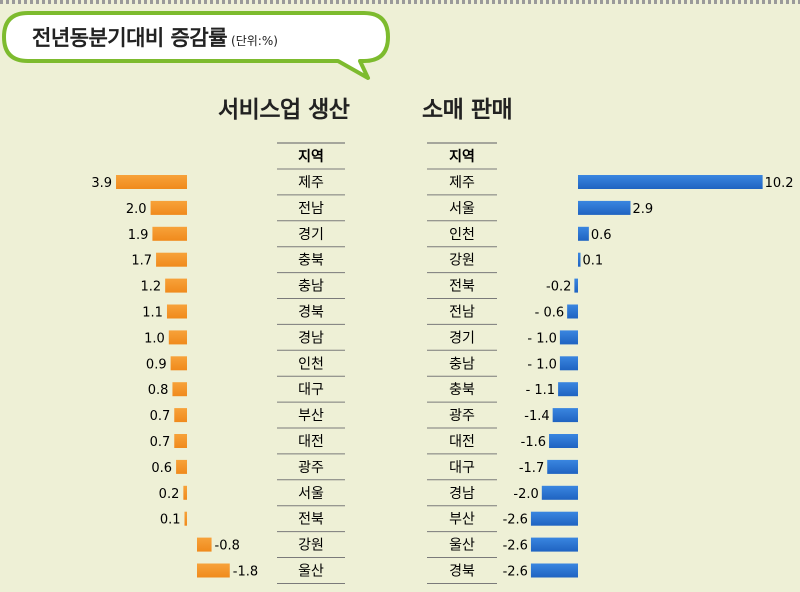 Image resolution: width=800 pixels, height=592 pixels. Describe the element at coordinates (541, 390) in the screenshot. I see `retail-value-label: - 1.1` at that location.